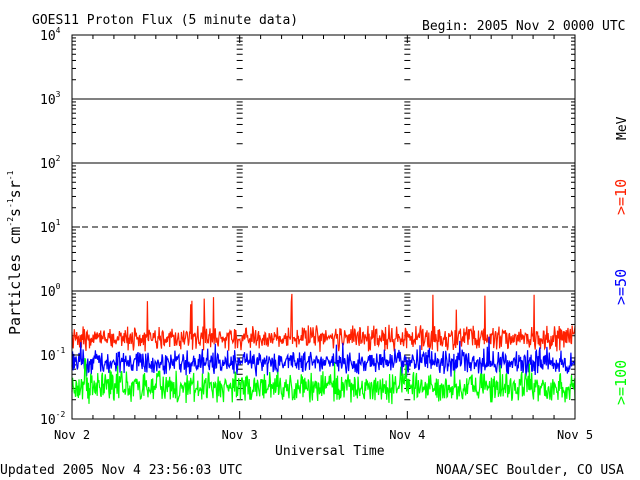 The width and height of the screenshot is (640, 480). Describe the element at coordinates (50, 291) in the screenshot. I see `y-tick-label: 10⁰` at that location.